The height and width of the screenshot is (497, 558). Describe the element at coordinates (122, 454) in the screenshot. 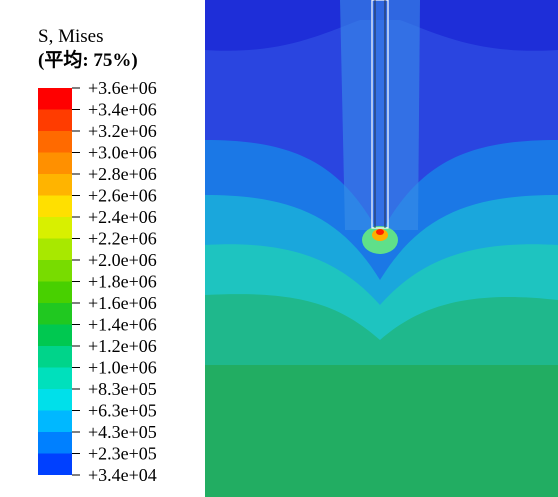

I see `legend-label: +2.3e+05` at that location.